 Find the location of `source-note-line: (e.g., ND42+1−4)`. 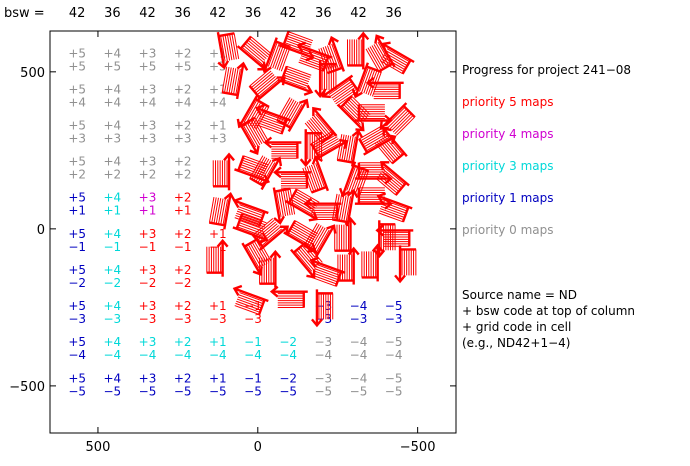

source-note-line: (e.g., ND42+1−4) is located at coordinates (516, 343).